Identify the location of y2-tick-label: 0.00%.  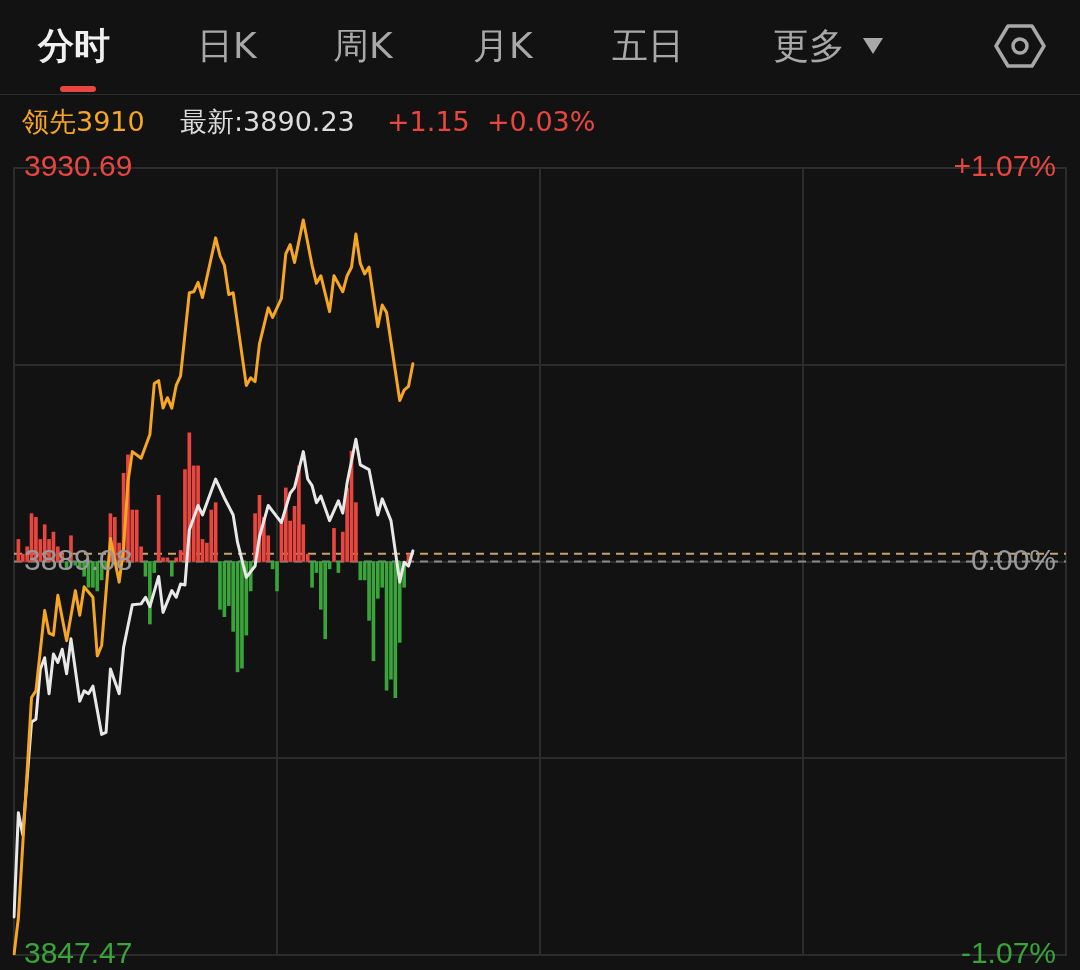
(1013, 559).